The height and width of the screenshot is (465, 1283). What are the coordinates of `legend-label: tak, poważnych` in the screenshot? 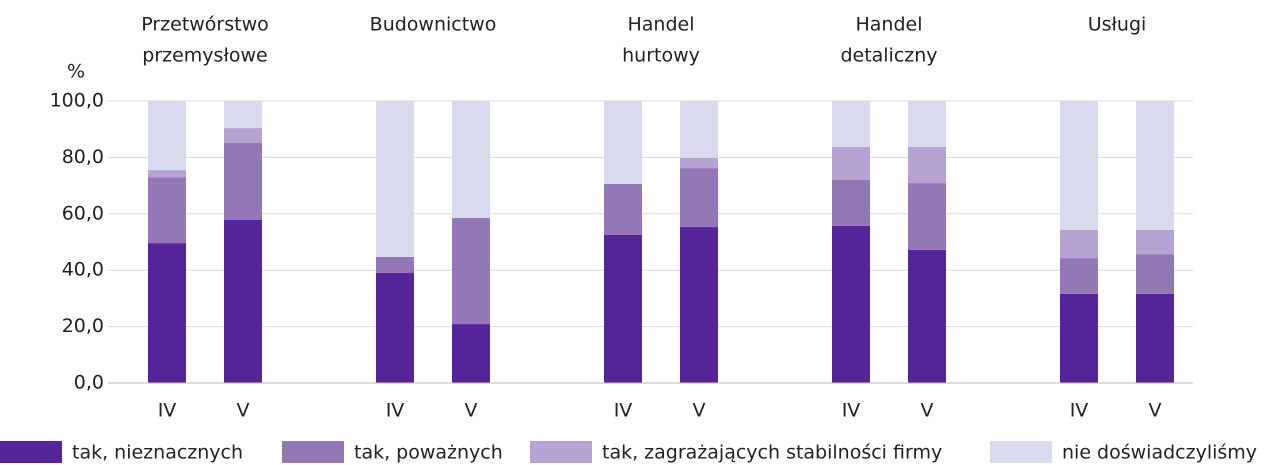 It's located at (428, 453).